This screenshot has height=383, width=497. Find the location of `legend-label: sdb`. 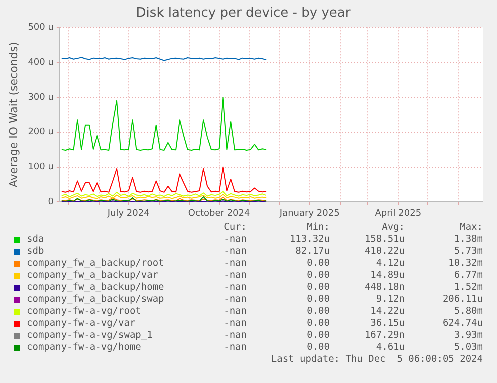

legend-label: sdb is located at coordinates (35, 251).